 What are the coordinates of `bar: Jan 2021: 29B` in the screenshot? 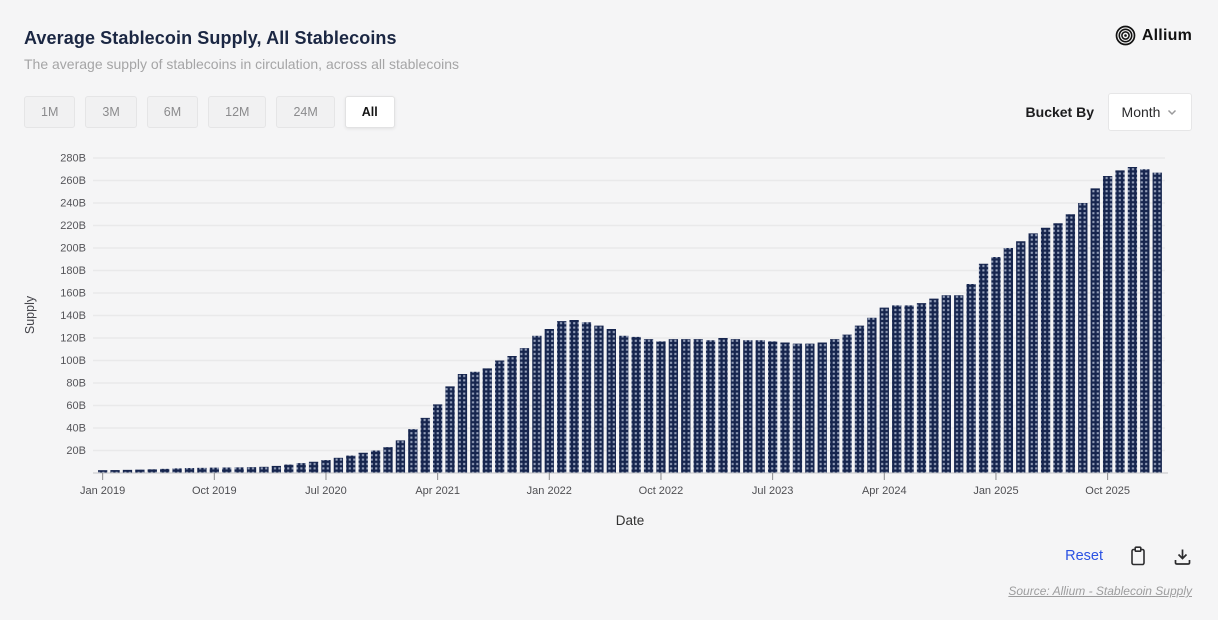 It's located at (400, 456).